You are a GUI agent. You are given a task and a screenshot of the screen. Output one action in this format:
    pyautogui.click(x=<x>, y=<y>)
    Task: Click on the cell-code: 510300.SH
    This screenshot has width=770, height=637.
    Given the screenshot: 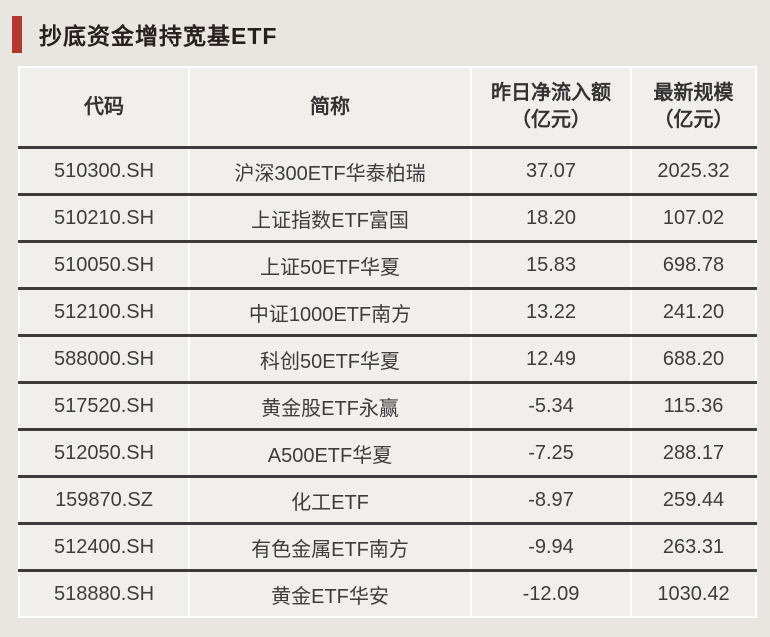 What is the action you would take?
    pyautogui.click(x=104, y=170)
    